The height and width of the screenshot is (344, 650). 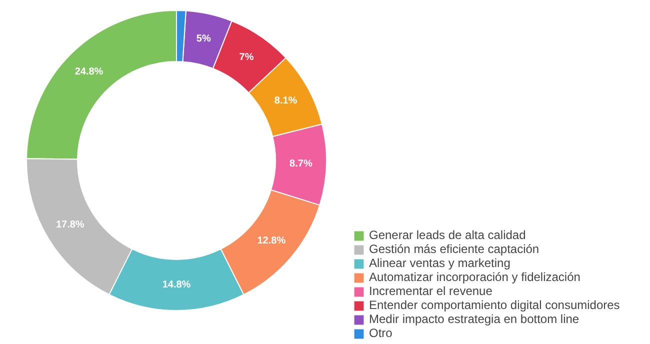 What do you see at coordinates (474, 277) in the screenshot?
I see `legend-label: Automatizar incorporación y fidelización` at bounding box center [474, 277].